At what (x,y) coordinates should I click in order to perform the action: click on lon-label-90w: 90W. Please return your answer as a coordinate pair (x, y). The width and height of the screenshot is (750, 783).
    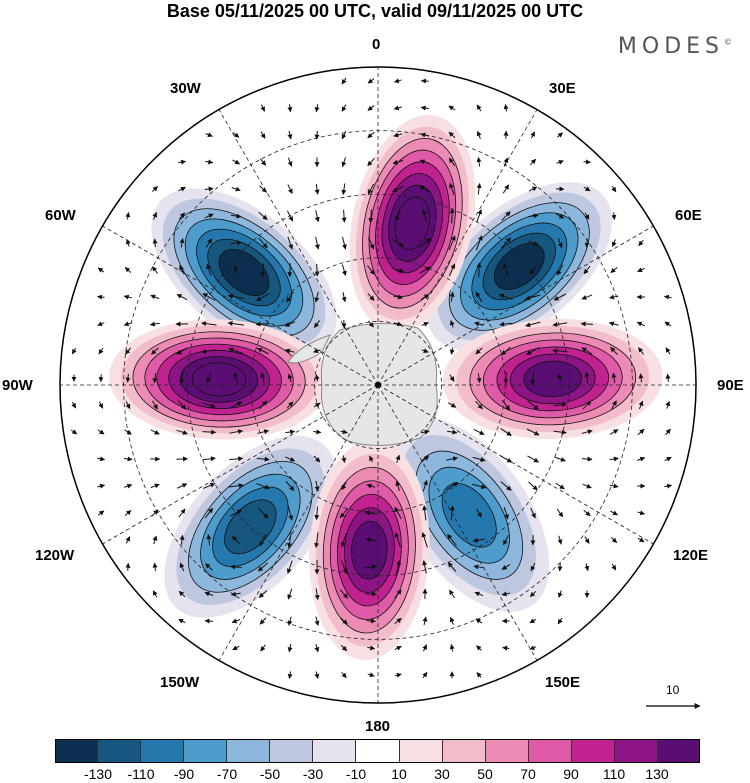
    Looking at the image, I should click on (17, 385).